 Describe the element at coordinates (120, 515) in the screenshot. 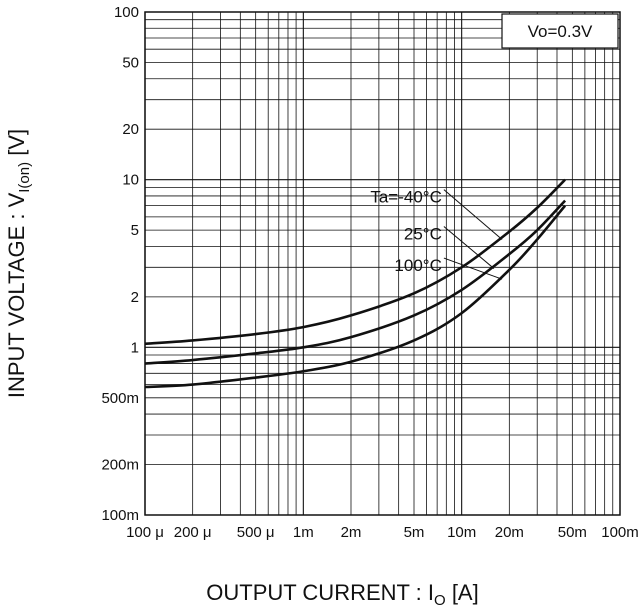

I see `y-tick-label: 100m` at that location.